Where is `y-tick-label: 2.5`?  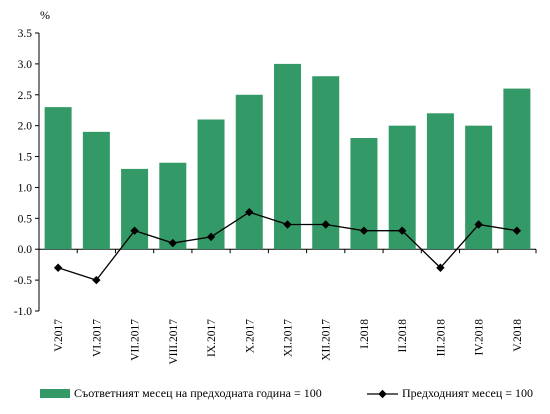
y-tick-label: 2.5 is located at coordinates (25, 96).